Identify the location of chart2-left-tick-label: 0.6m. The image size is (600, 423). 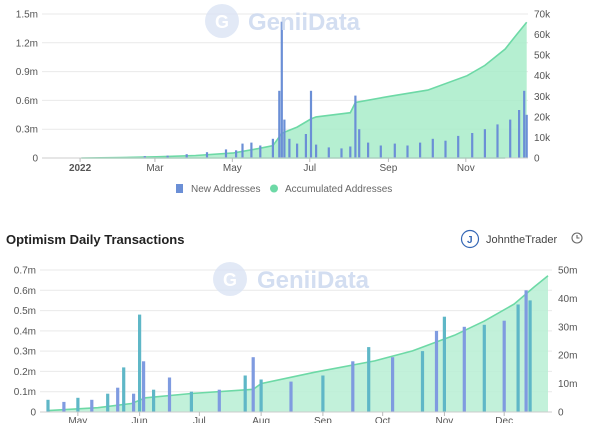
(25, 291).